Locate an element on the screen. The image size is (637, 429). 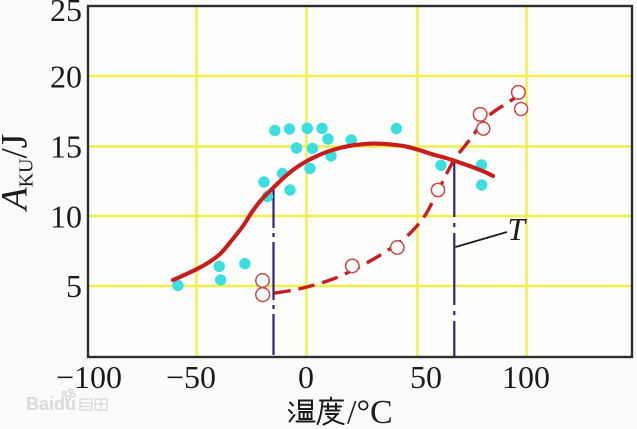
svg-text: /°C is located at coordinates (370, 411).